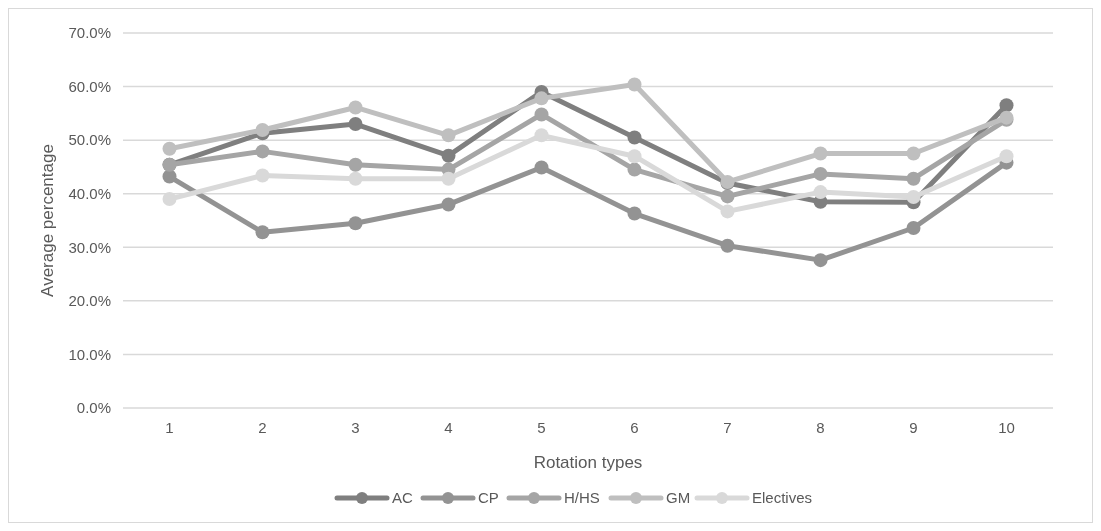 Image resolution: width=1101 pixels, height=531 pixels. What do you see at coordinates (727, 427) in the screenshot?
I see `x-tick-label: 7` at bounding box center [727, 427].